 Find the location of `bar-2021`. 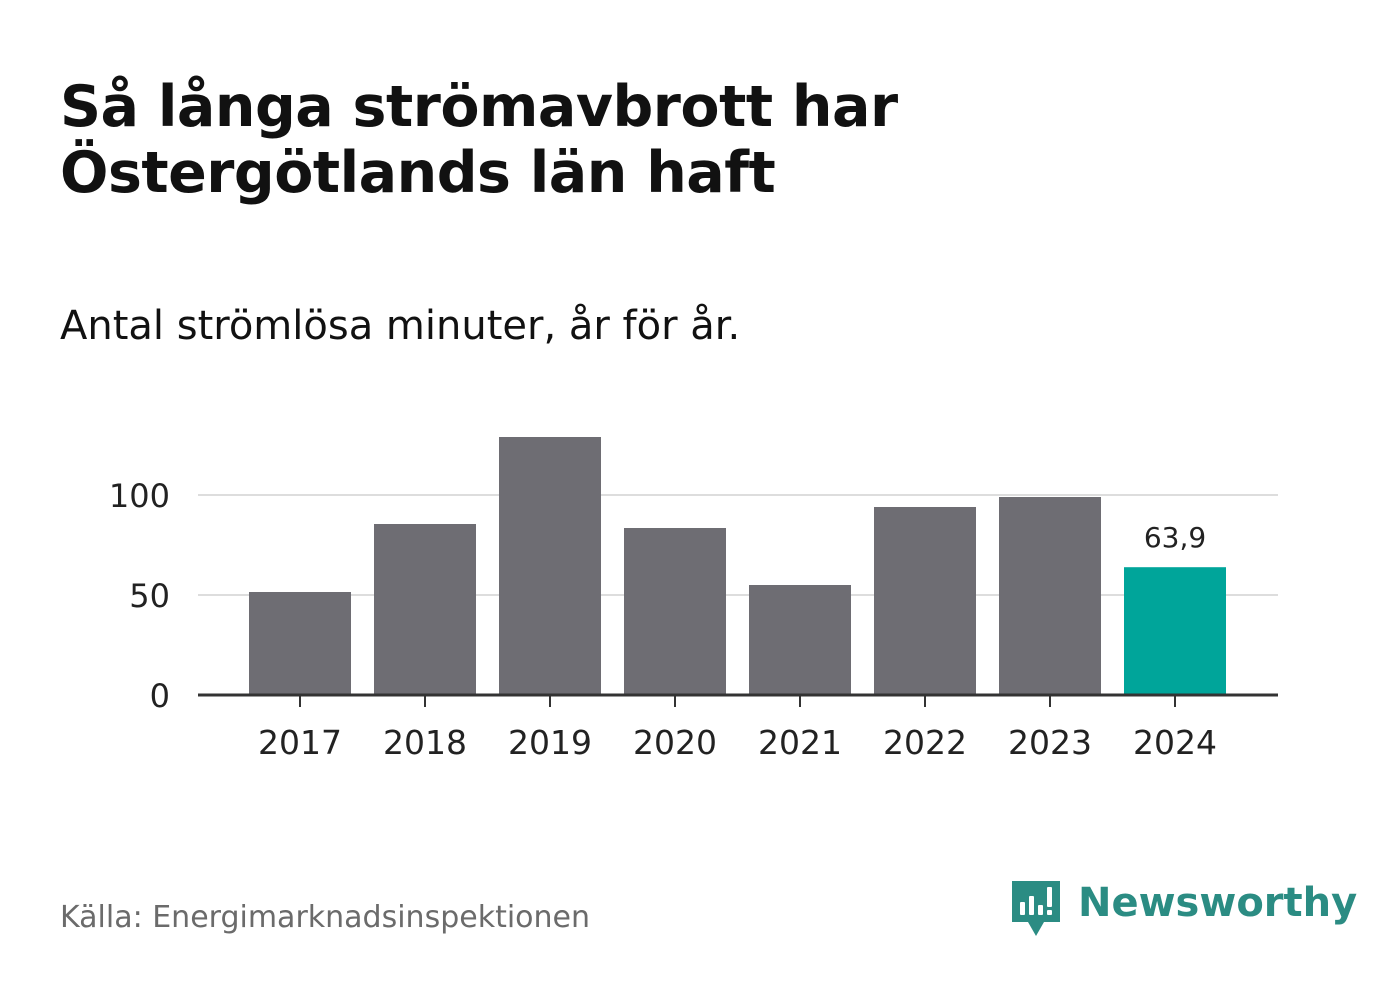

bar-2021 is located at coordinates (800, 640).